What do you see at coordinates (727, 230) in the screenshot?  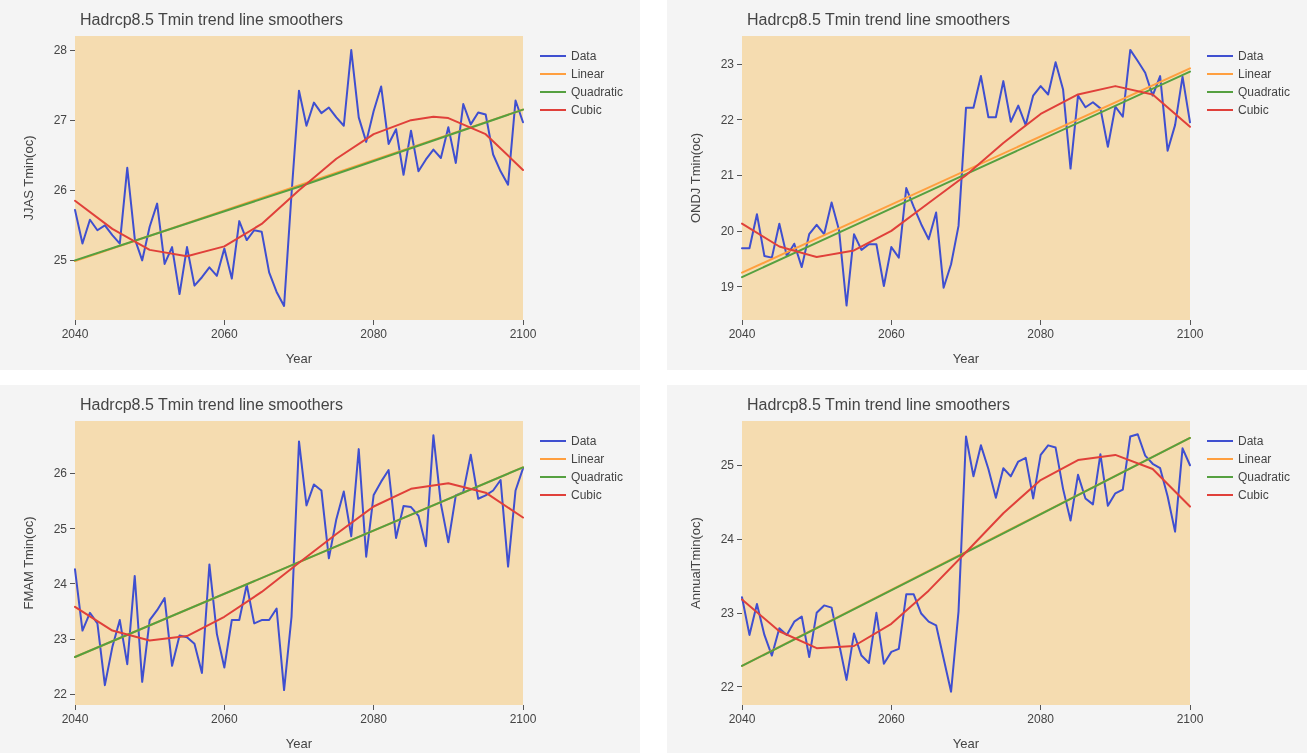 I see `y-tick-label: 20` at bounding box center [727, 230].